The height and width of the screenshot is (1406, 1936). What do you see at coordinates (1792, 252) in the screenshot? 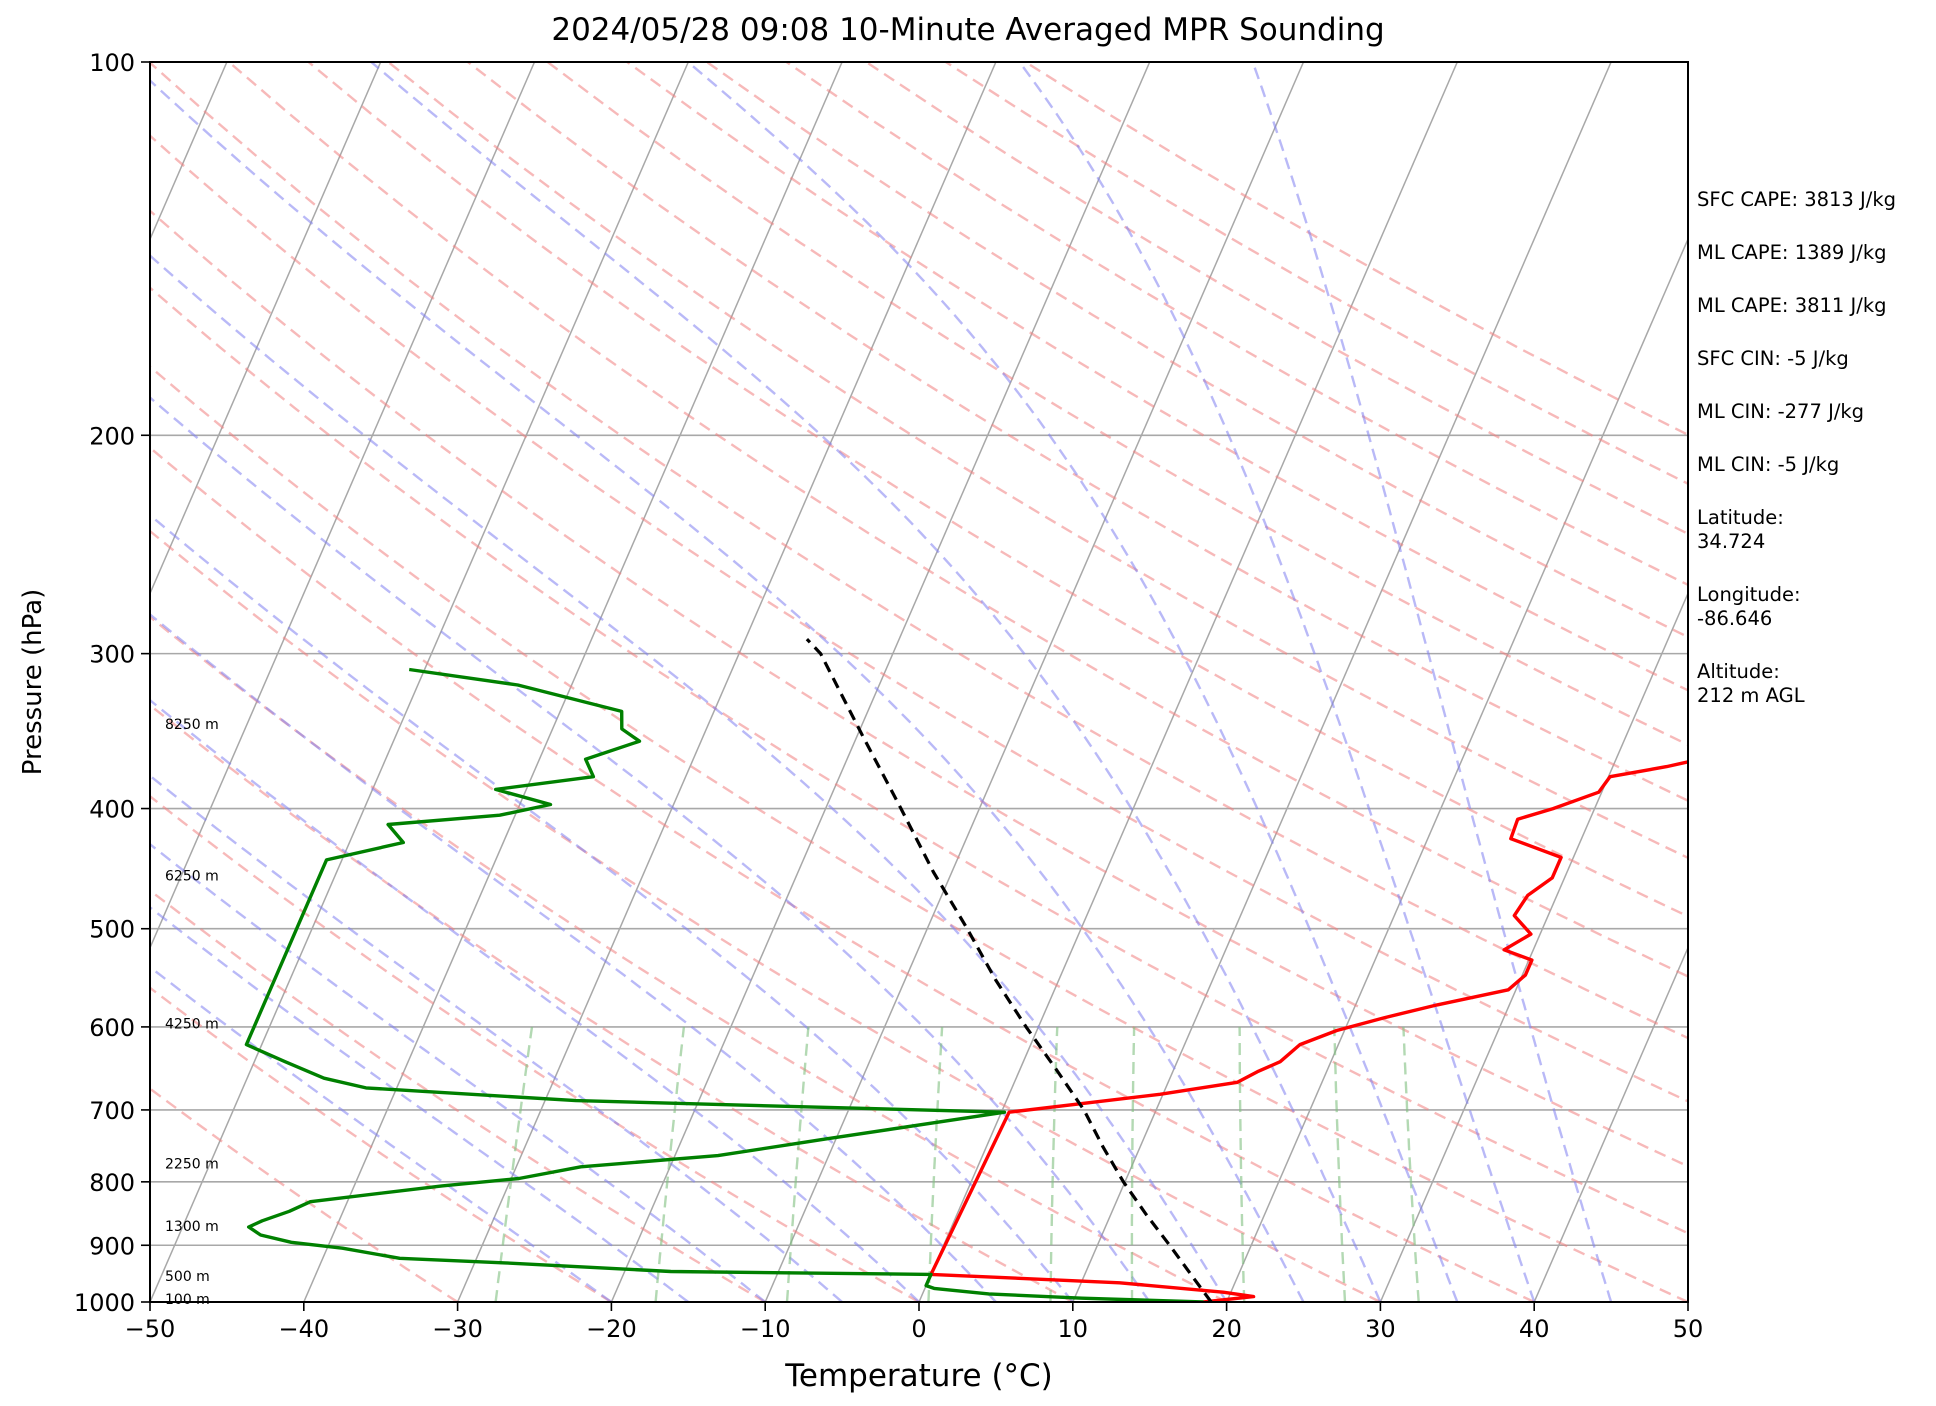
I see `stat-ml-cape: ML CAPE: 1389 J/kg` at bounding box center [1792, 252].